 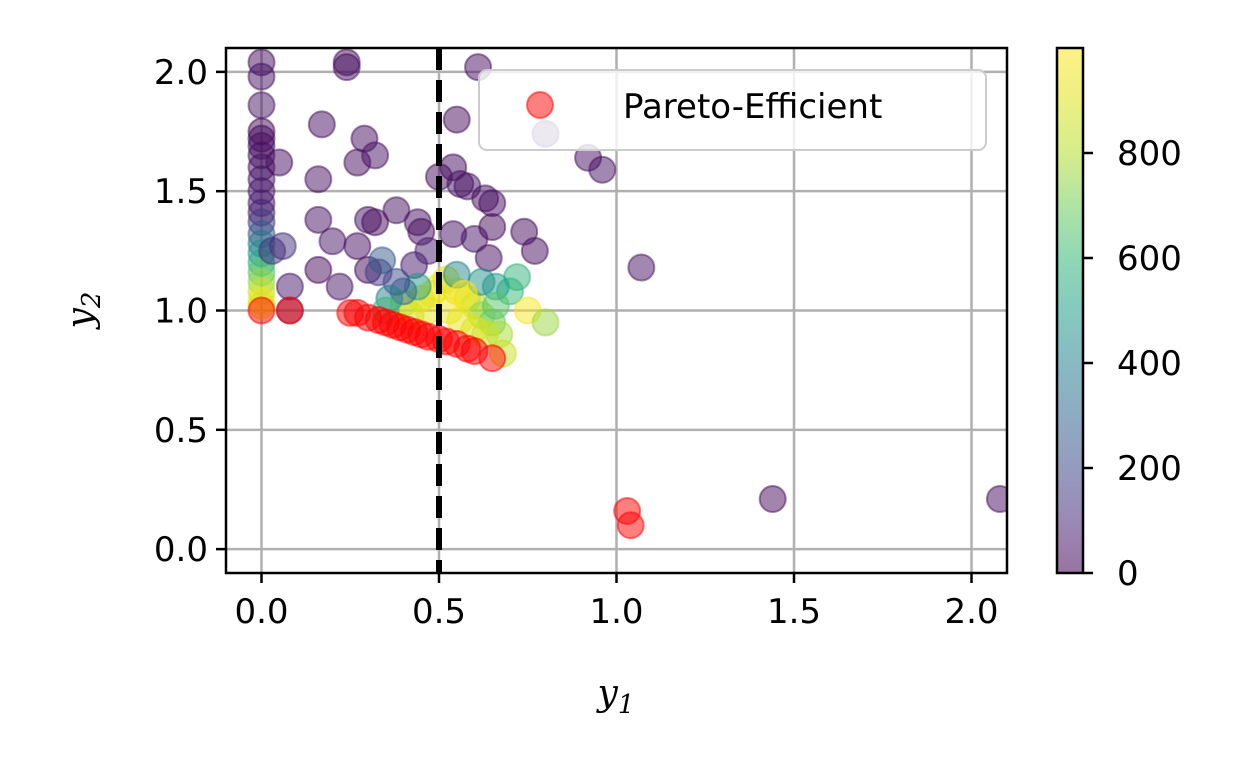 I want to click on x-axis-ticks: 0.0 0.5 1.0 1.5 2.0, so click(x=616, y=602).